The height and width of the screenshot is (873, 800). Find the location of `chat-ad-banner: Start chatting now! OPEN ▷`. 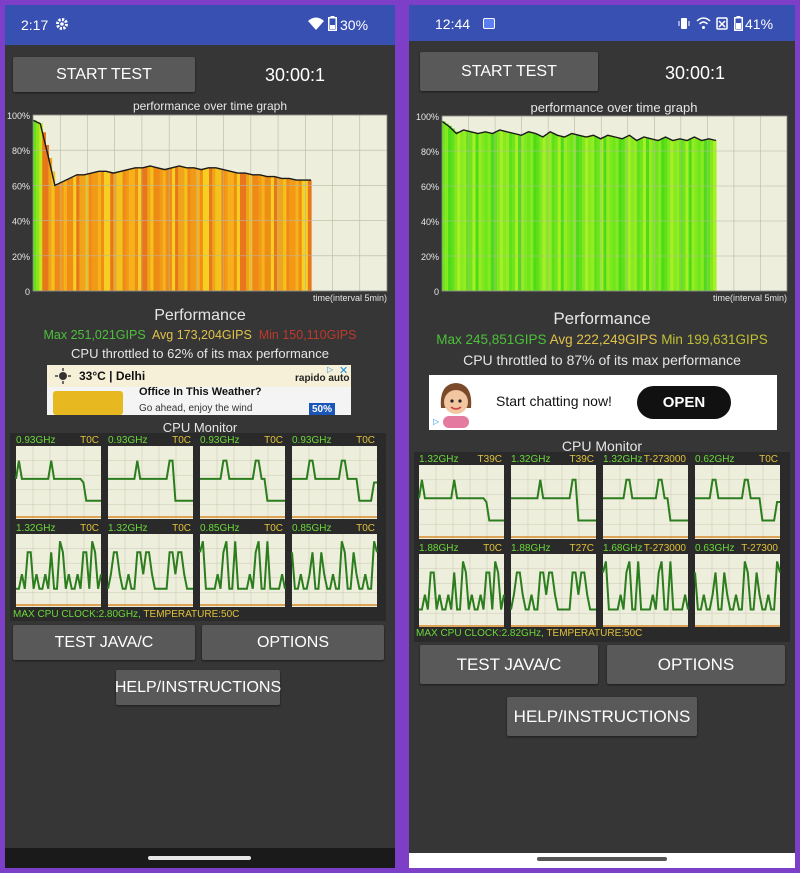

chat-ad-banner: Start chatting now! OPEN ▷ is located at coordinates (603, 402).